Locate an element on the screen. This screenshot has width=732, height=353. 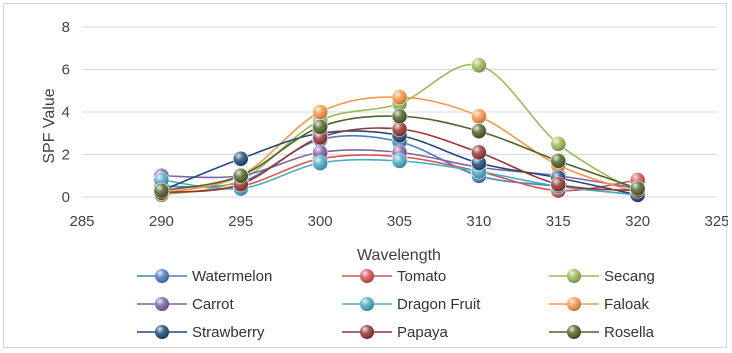
legend-label-tomato: Tomato is located at coordinates (421, 276).